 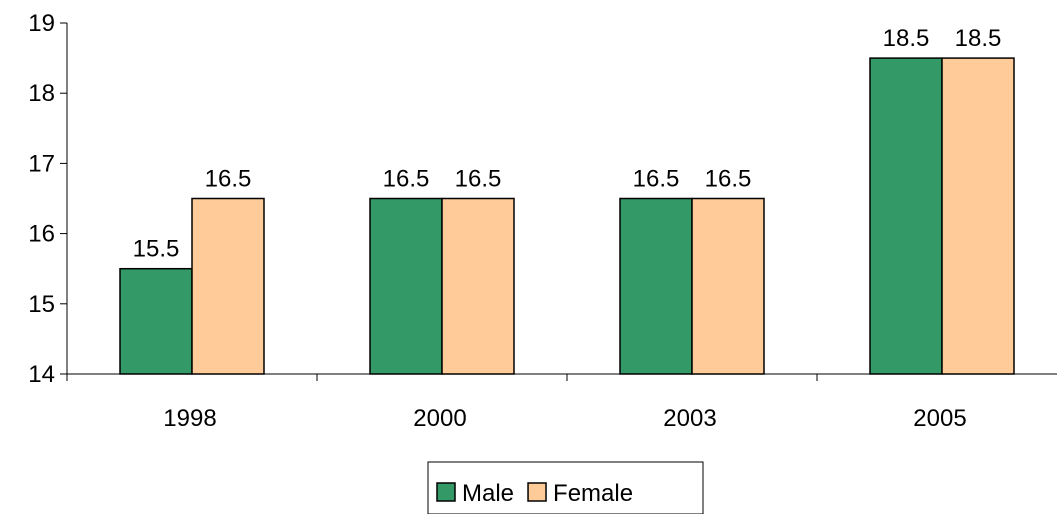 What do you see at coordinates (446, 492) in the screenshot?
I see `legend-swatch-male` at bounding box center [446, 492].